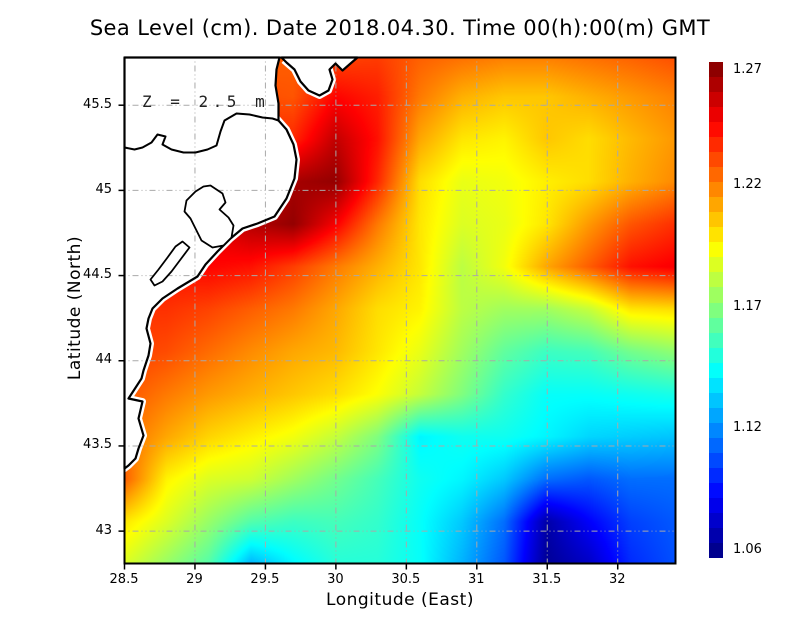 This screenshot has width=800, height=618. What do you see at coordinates (206, 101) in the screenshot?
I see `depth-annotation: Z = 2.5 m` at bounding box center [206, 101].